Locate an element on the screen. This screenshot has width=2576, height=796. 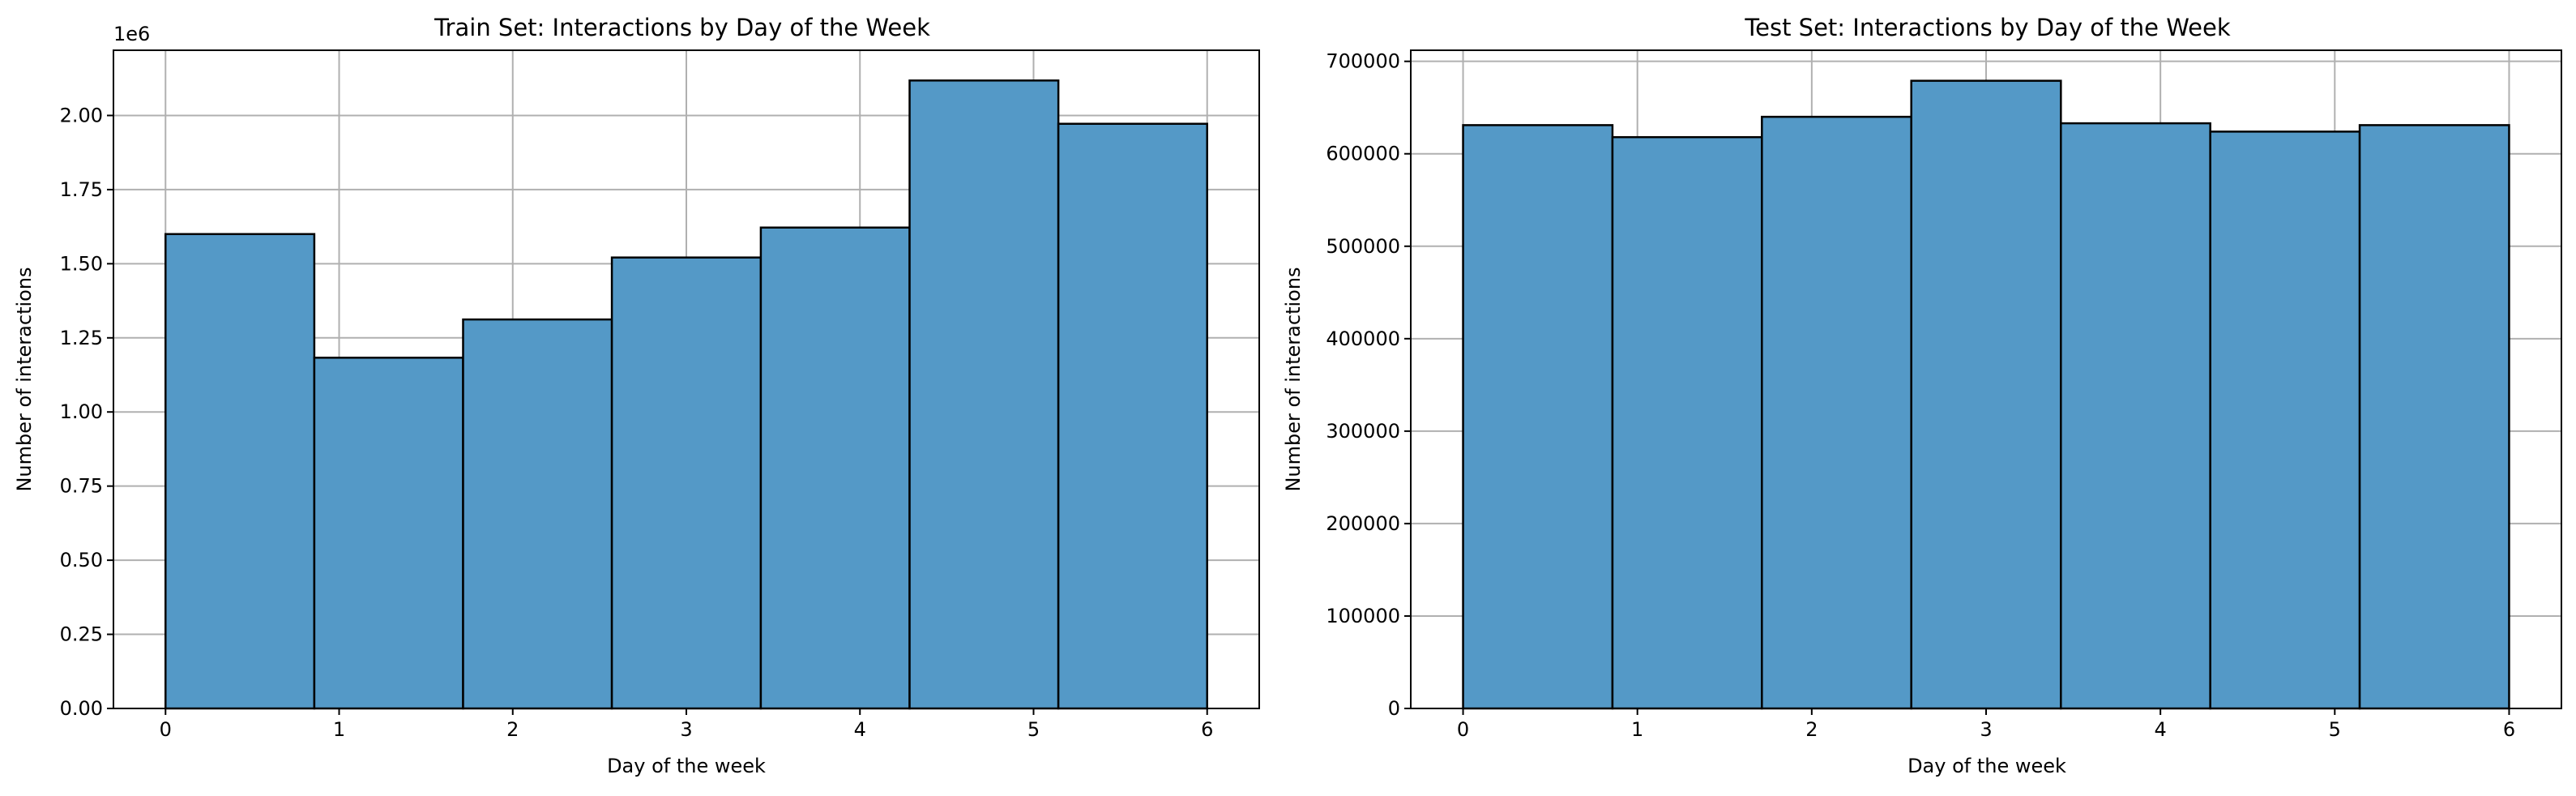
y-tick-label: 300000 is located at coordinates (1363, 431).